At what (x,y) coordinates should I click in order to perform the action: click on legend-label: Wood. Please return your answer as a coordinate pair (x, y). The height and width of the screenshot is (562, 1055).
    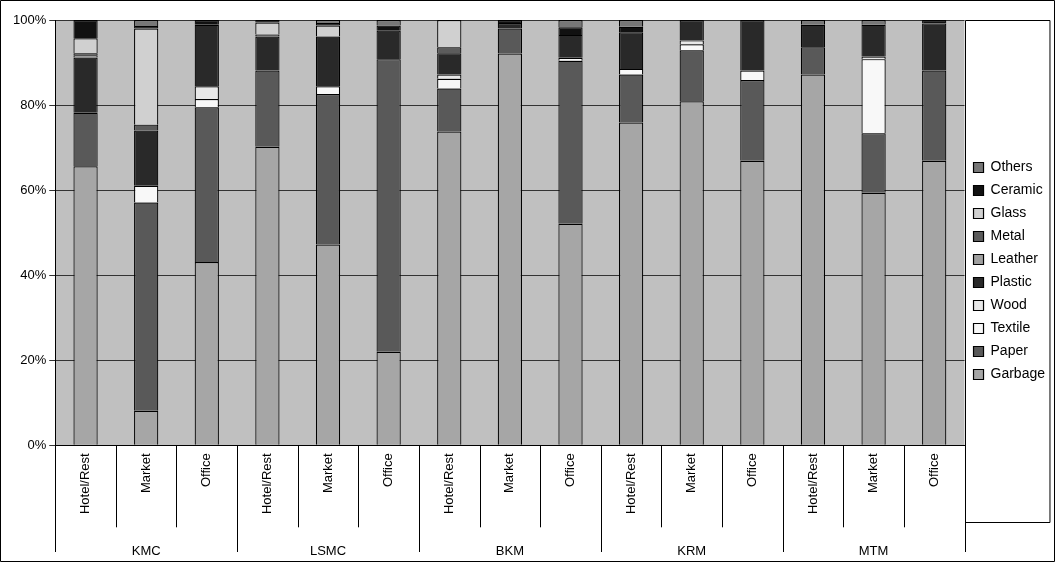
    Looking at the image, I should click on (1008, 304).